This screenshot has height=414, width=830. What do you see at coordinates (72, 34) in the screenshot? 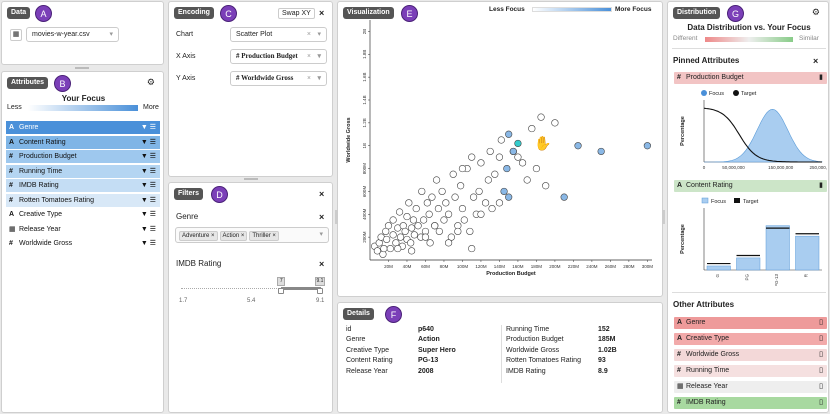
I see `file-select: movies-w-year.csv ▾` at bounding box center [72, 34].